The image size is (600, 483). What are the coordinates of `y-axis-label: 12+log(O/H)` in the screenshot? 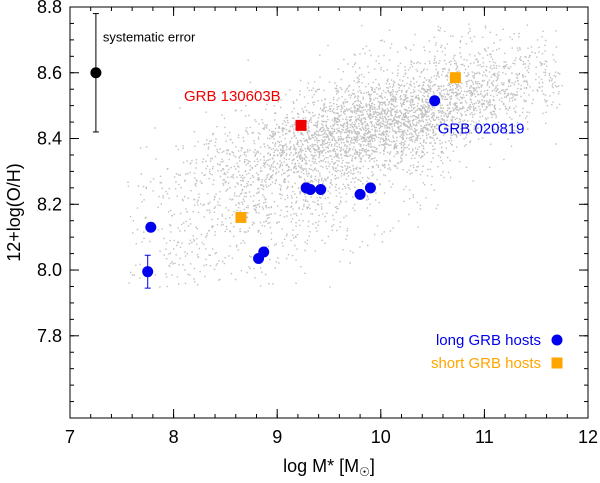 It's located at (14, 212).